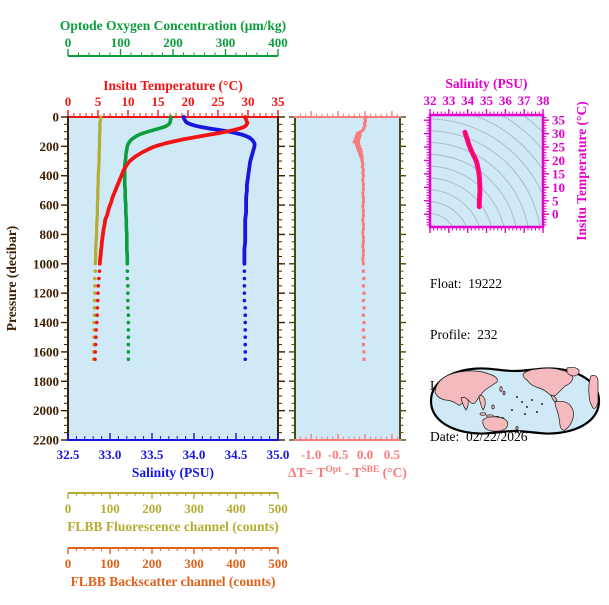  Describe the element at coordinates (486, 171) in the screenshot. I see `ts-plot-area` at that location.